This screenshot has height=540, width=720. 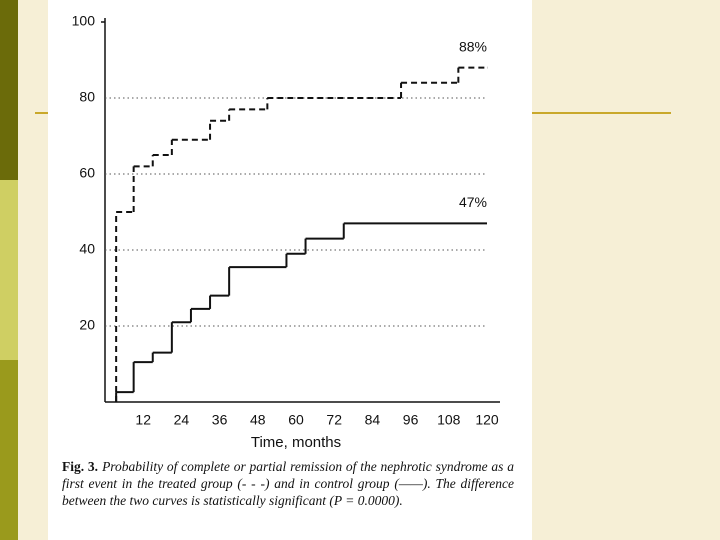 What do you see at coordinates (182, 420) in the screenshot?
I see `x-tick-label: 24` at bounding box center [182, 420].